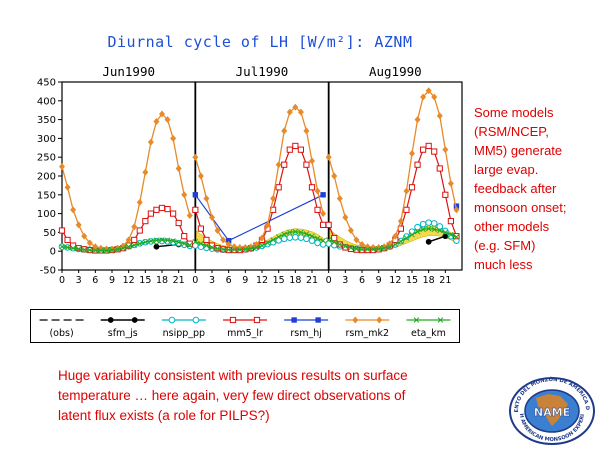 The image size is (600, 450). What do you see at coordinates (46, 139) in the screenshot?
I see `y-tick-label: 300` at bounding box center [46, 139].